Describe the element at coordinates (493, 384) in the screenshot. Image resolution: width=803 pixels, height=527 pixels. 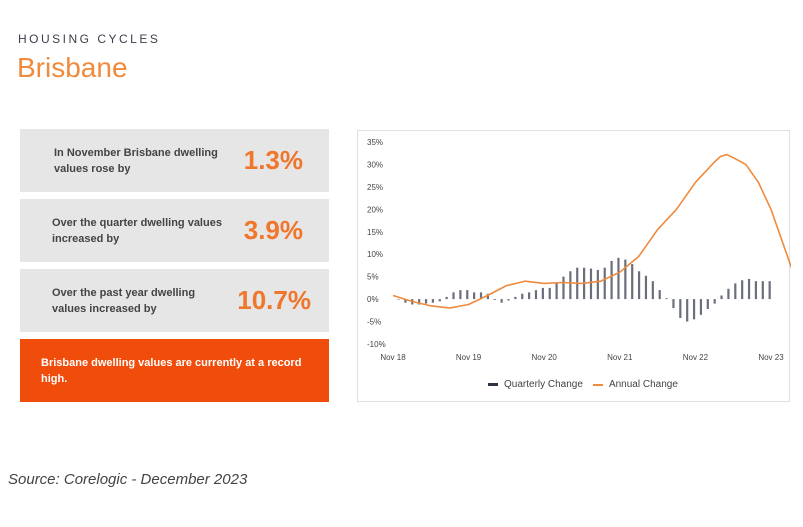
I see `legend-bar-swatch` at that location.